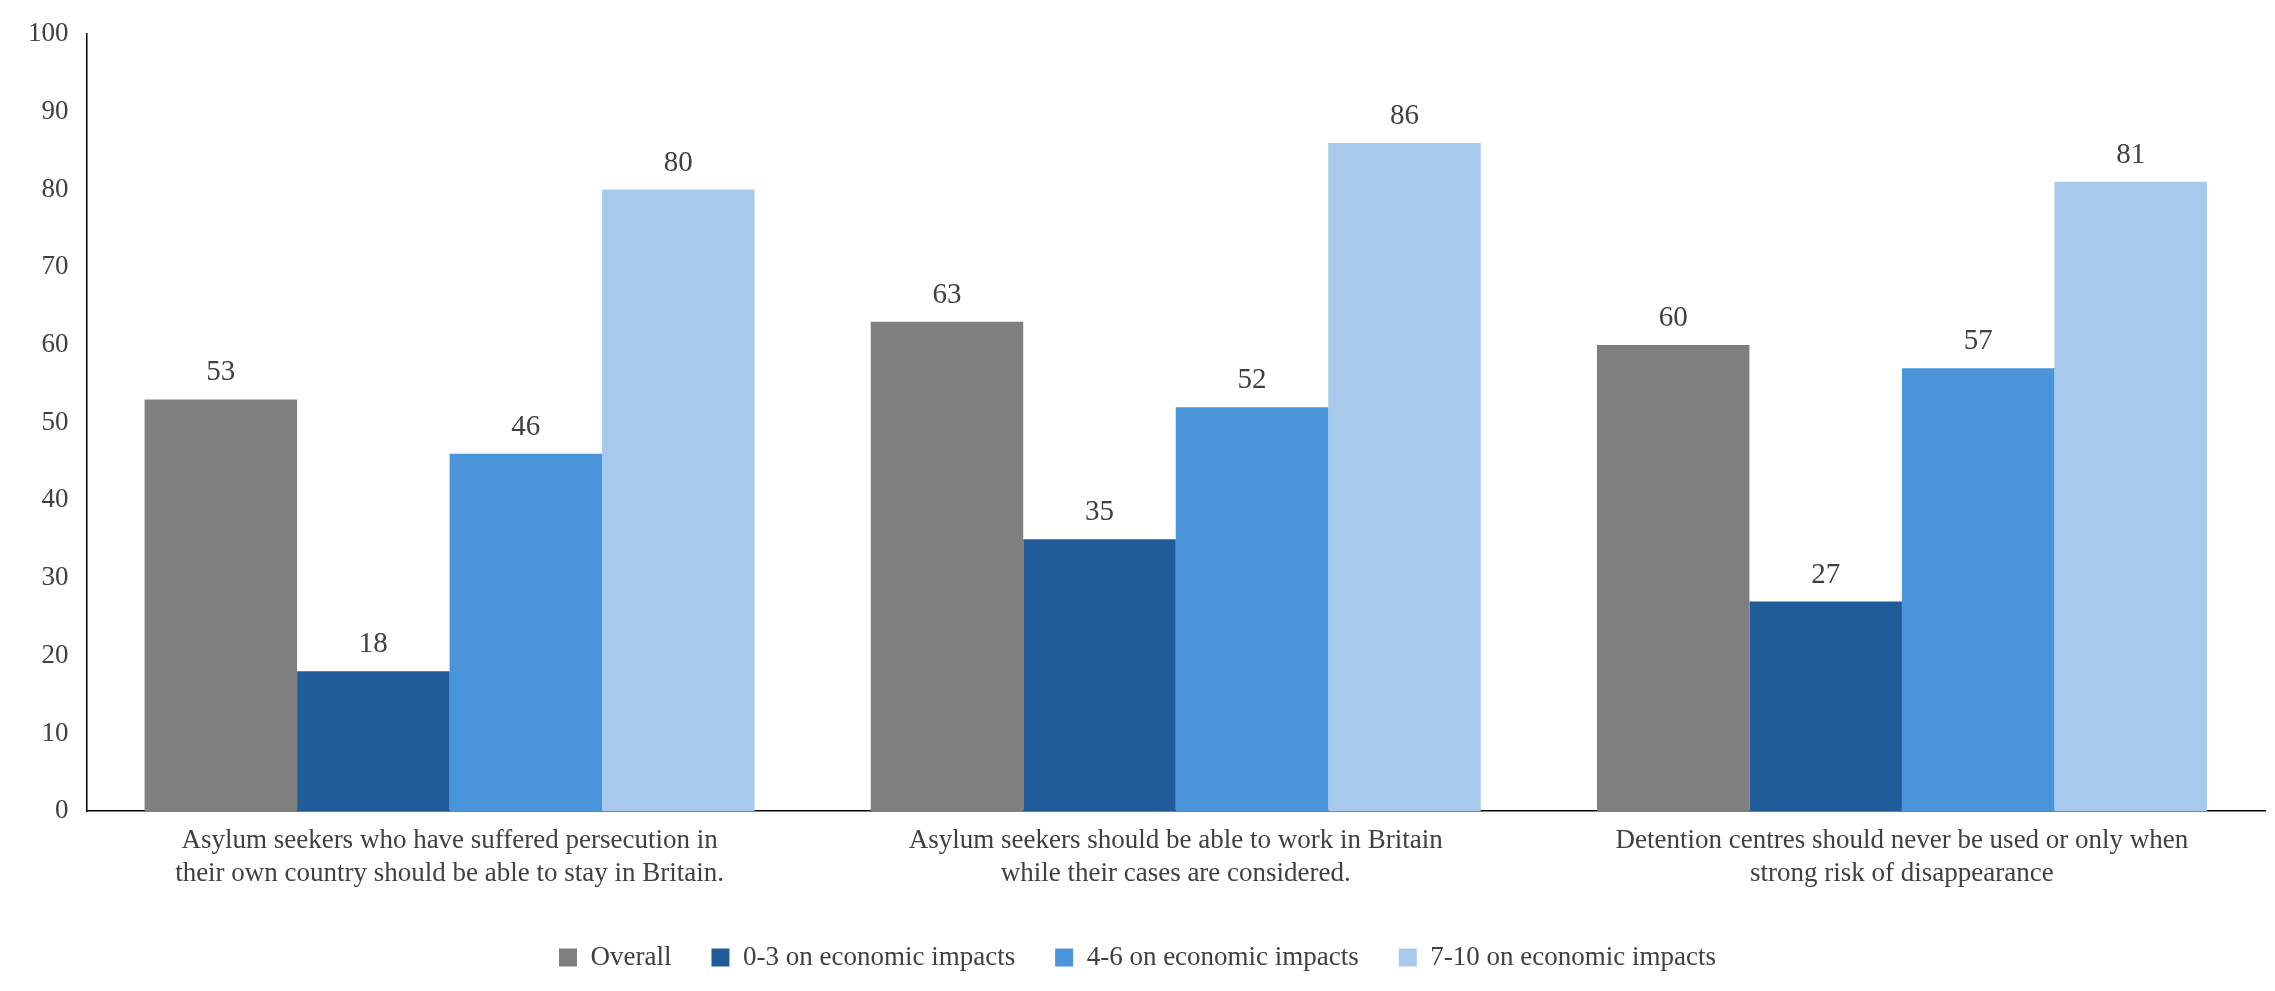 Image resolution: width=2275 pixels, height=991 pixels. What do you see at coordinates (1573, 955) in the screenshot?
I see `legend-label: 7-10 on economic impacts` at bounding box center [1573, 955].